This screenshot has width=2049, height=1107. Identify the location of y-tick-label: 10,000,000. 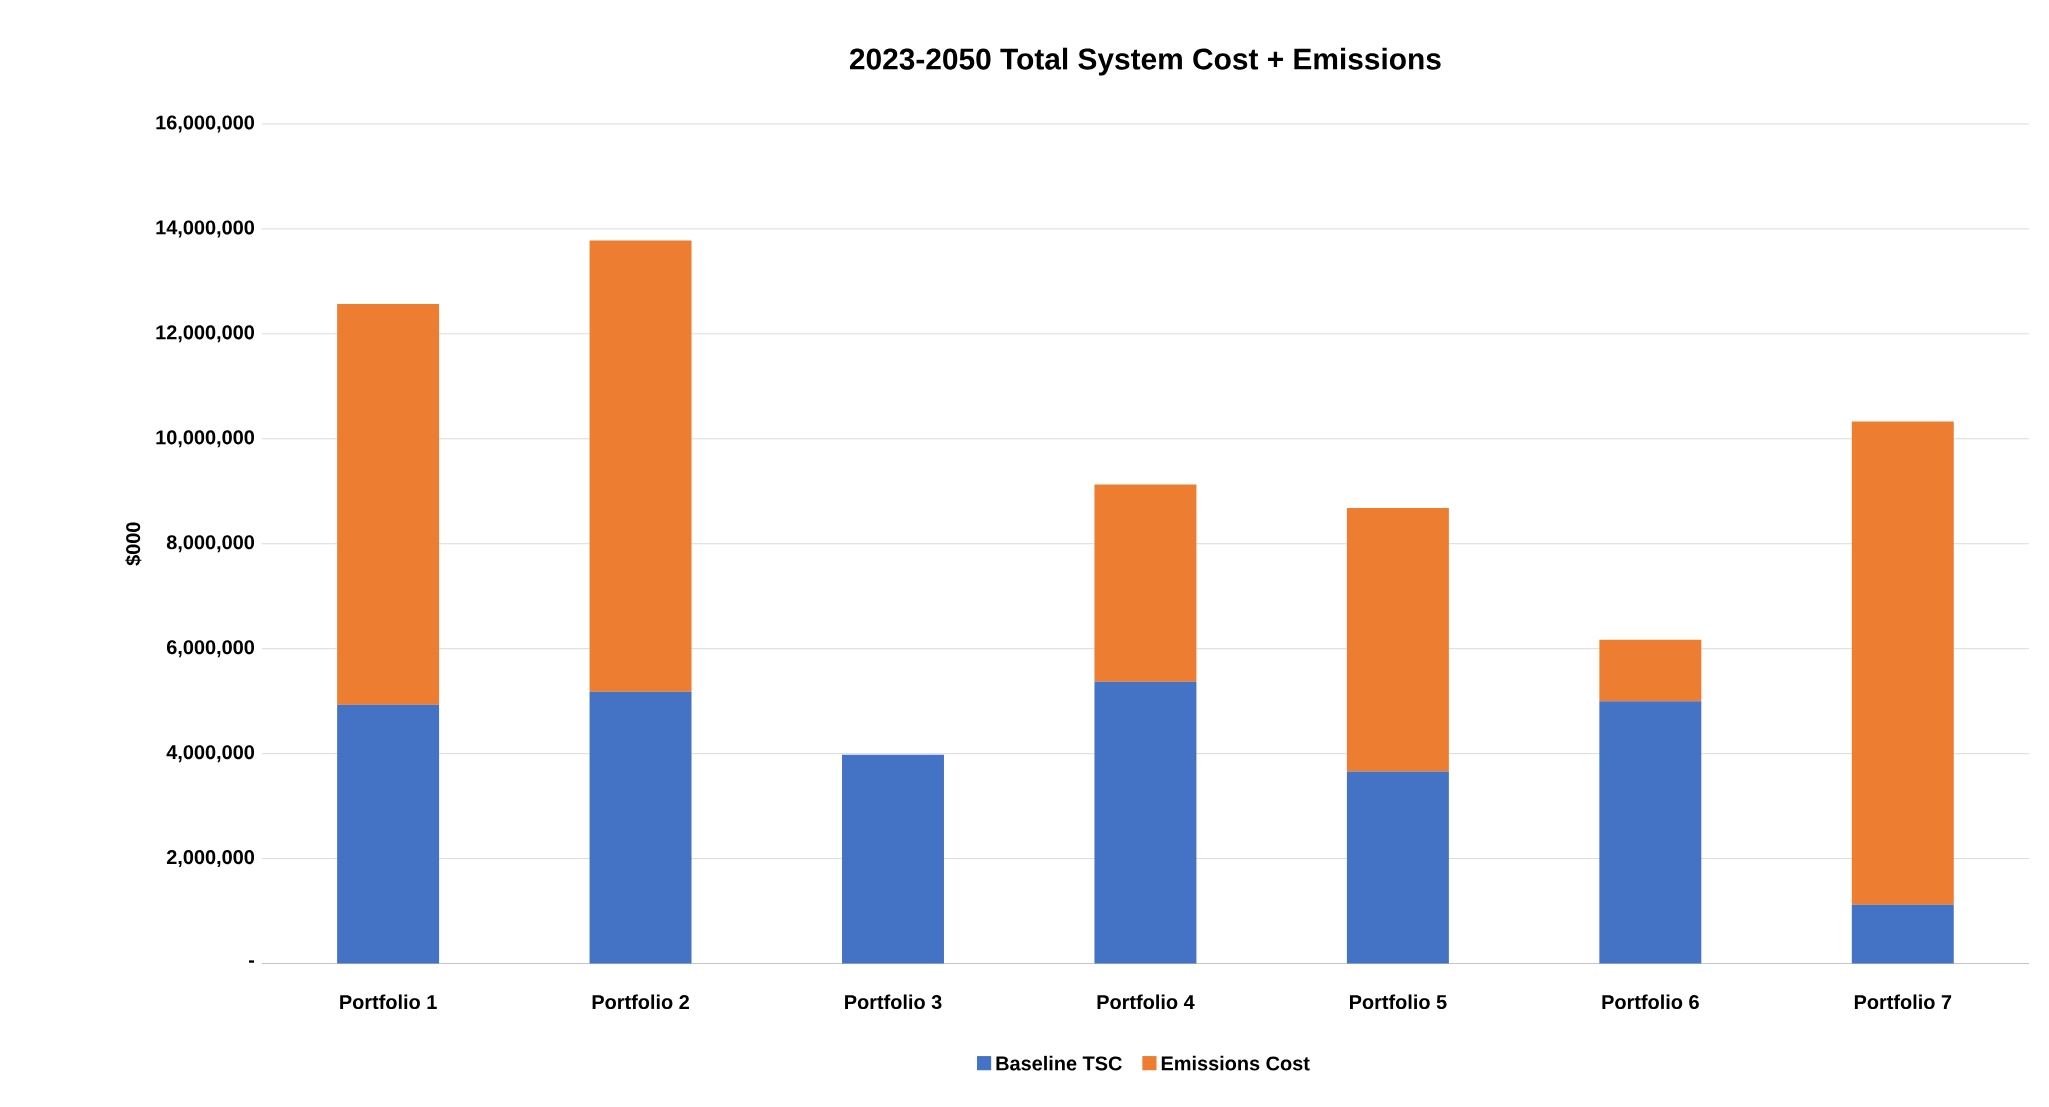
(205, 439).